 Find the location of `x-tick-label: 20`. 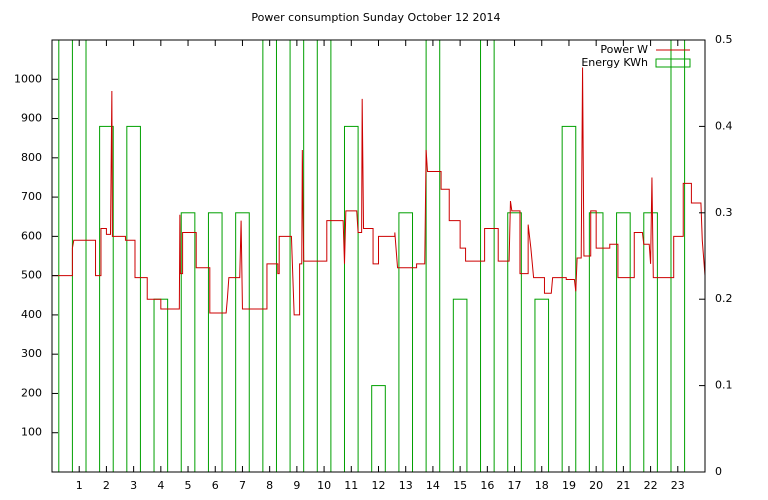

x-tick-label: 20 is located at coordinates (596, 485).